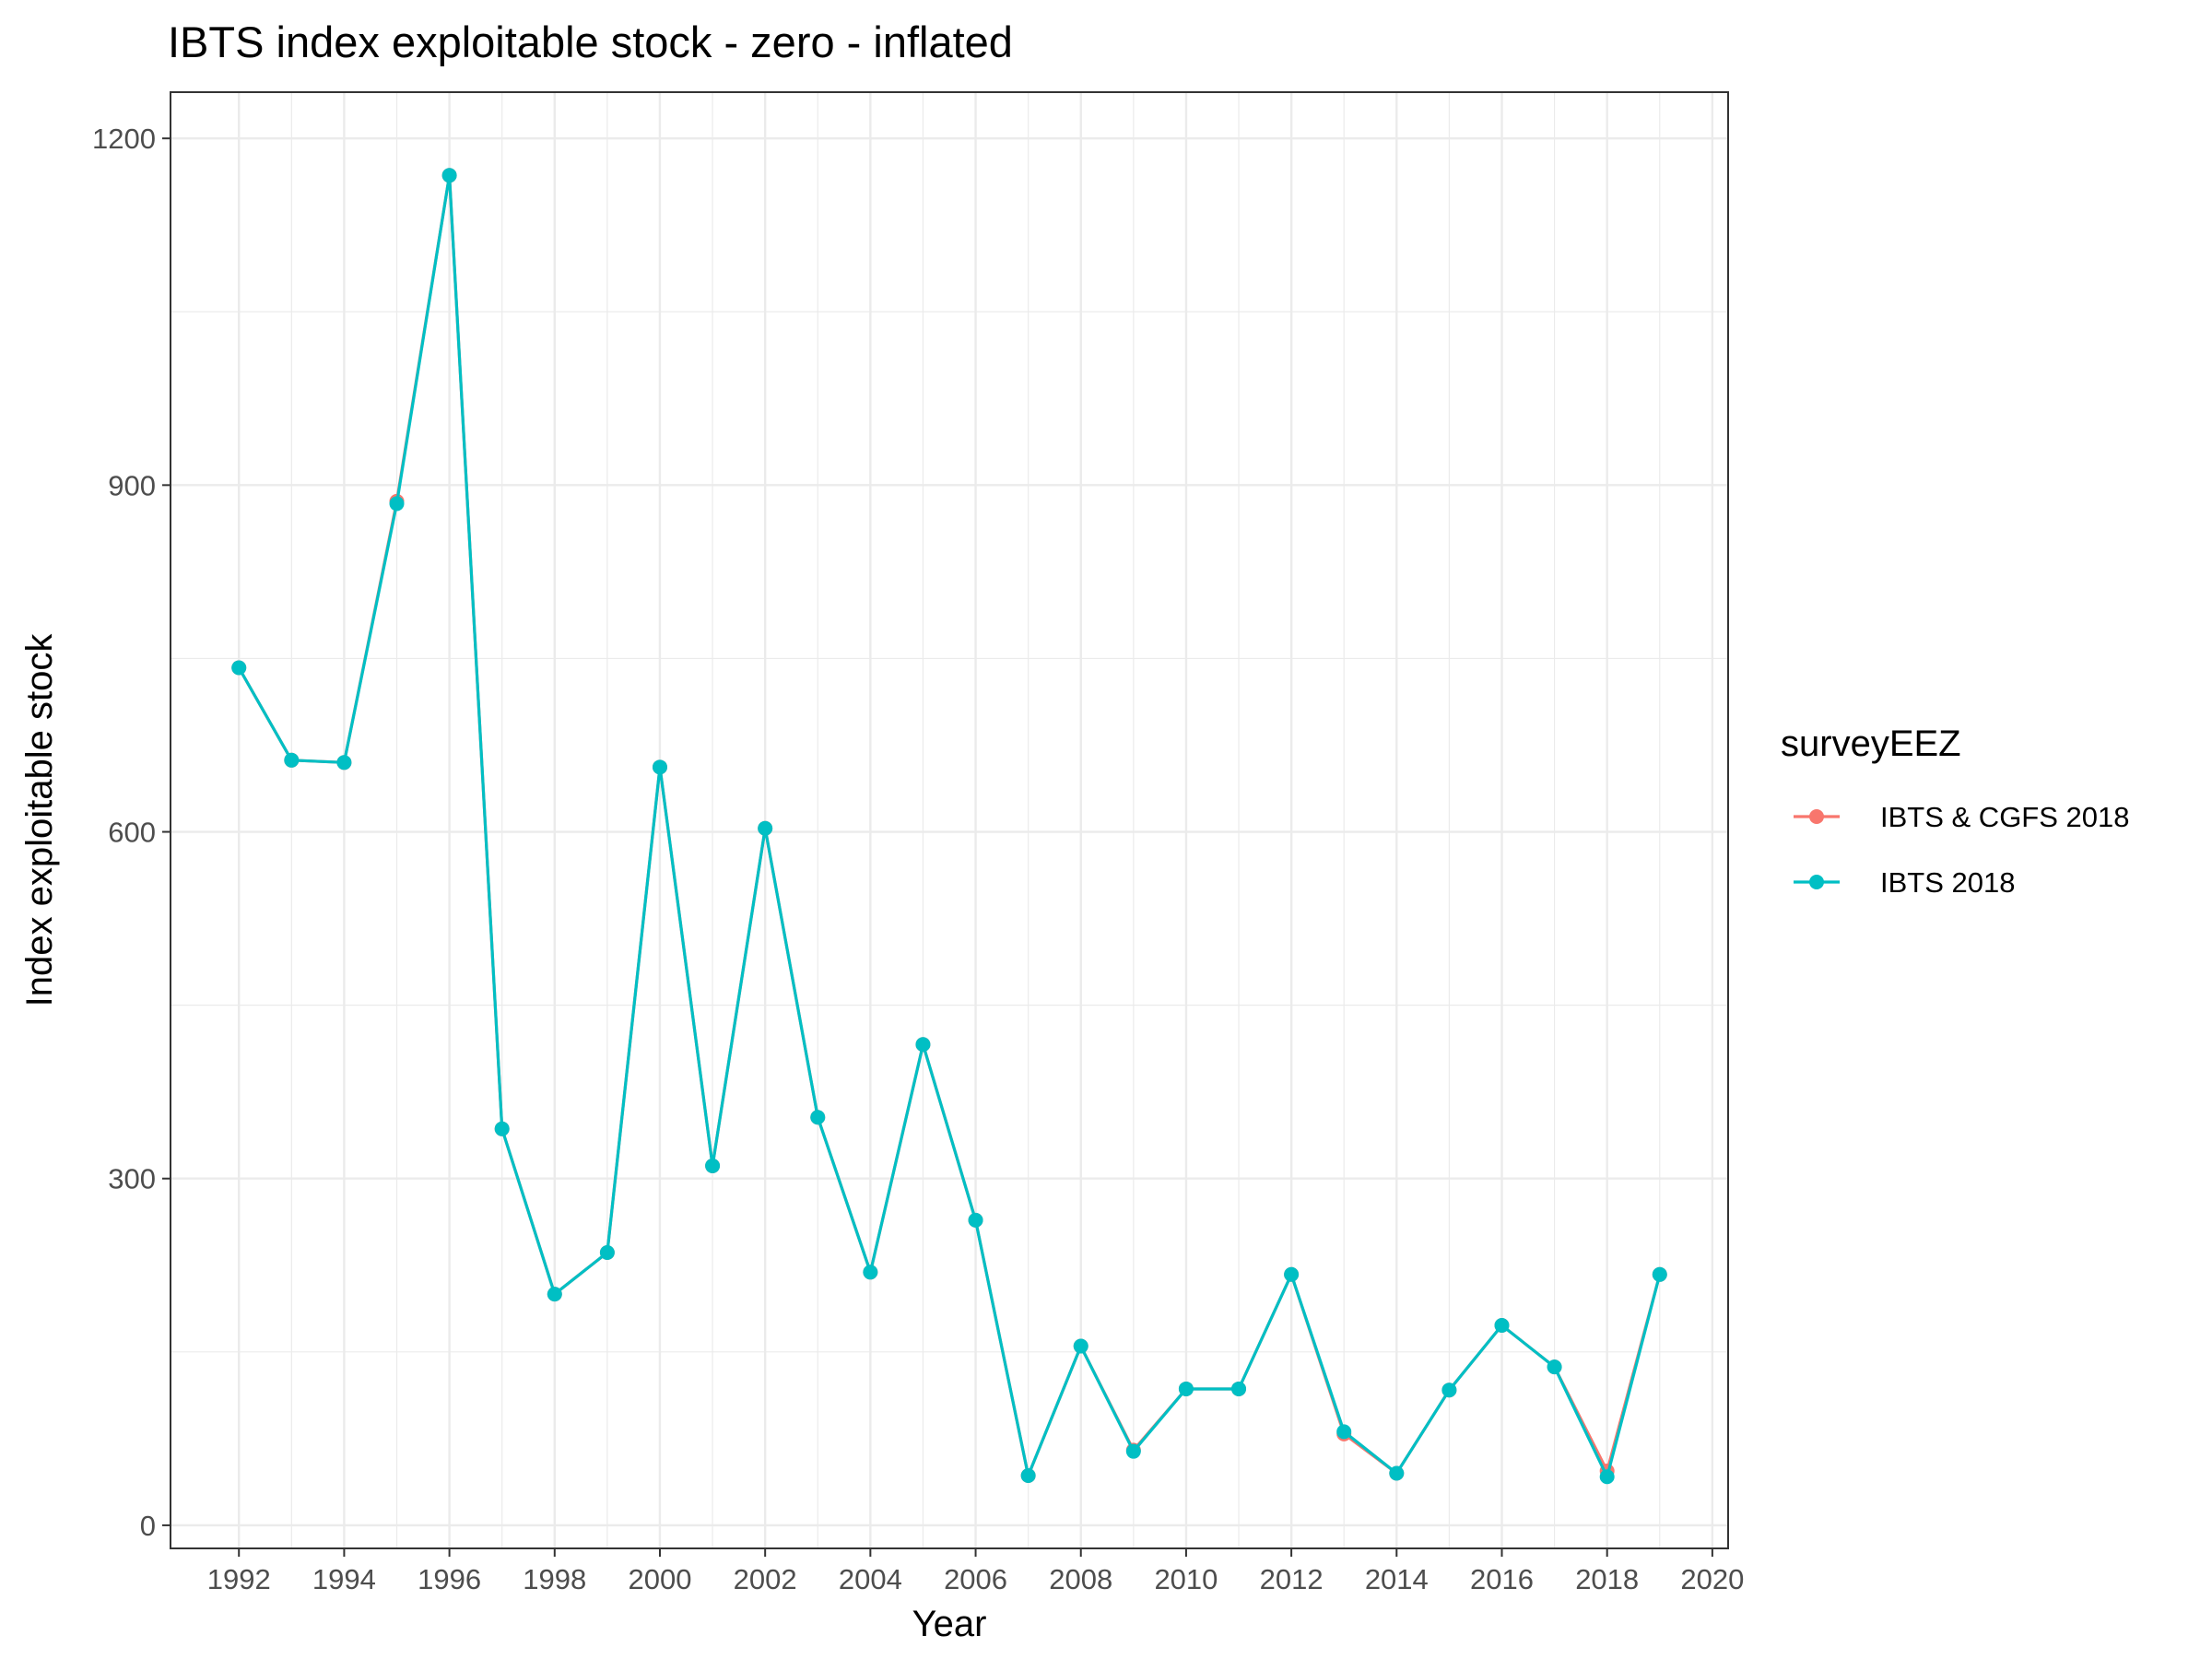 This screenshot has height=1659, width=2212. I want to click on y-axis-title: Index exploitable stock, so click(39, 820).